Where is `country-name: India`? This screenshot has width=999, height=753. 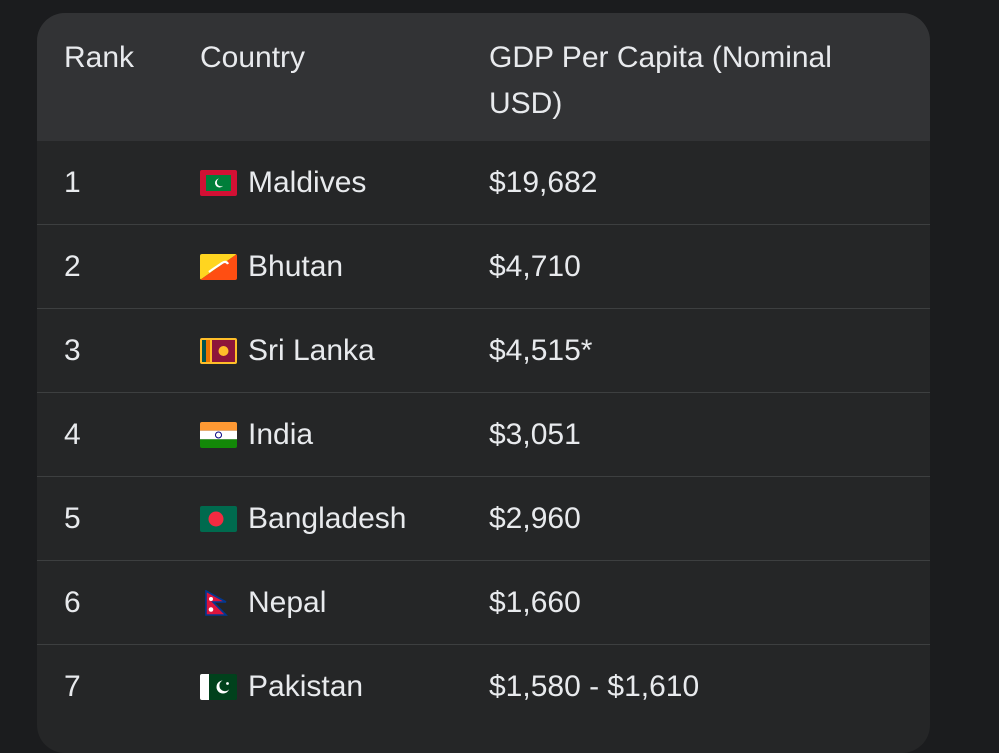 country-name: India is located at coordinates (281, 434).